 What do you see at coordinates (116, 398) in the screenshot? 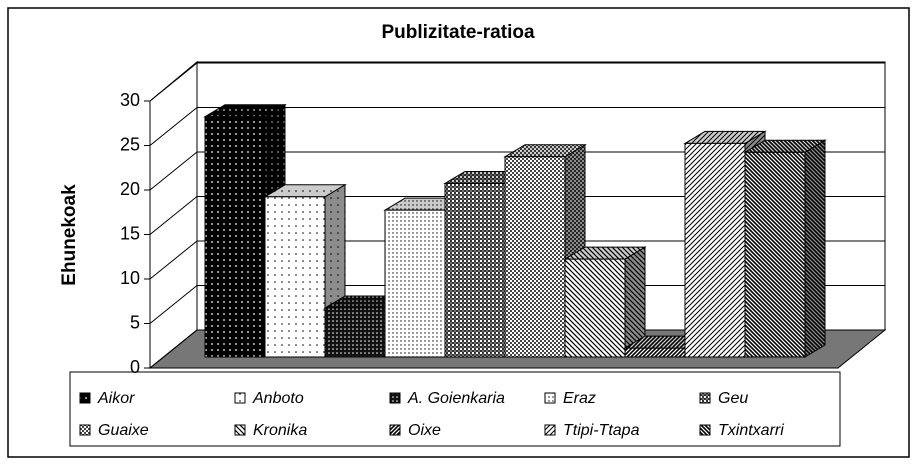
I see `legend-label: Aikor` at bounding box center [116, 398].